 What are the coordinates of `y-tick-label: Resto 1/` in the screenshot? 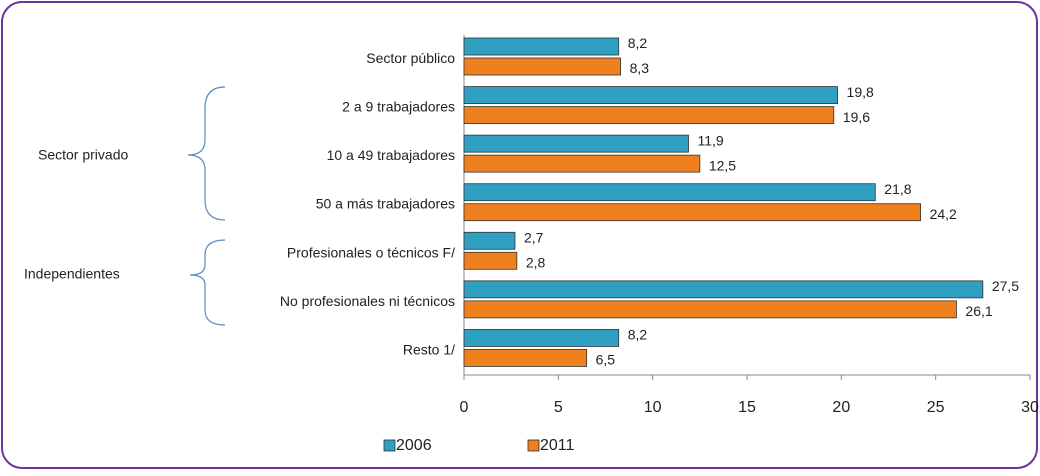 It's located at (429, 349).